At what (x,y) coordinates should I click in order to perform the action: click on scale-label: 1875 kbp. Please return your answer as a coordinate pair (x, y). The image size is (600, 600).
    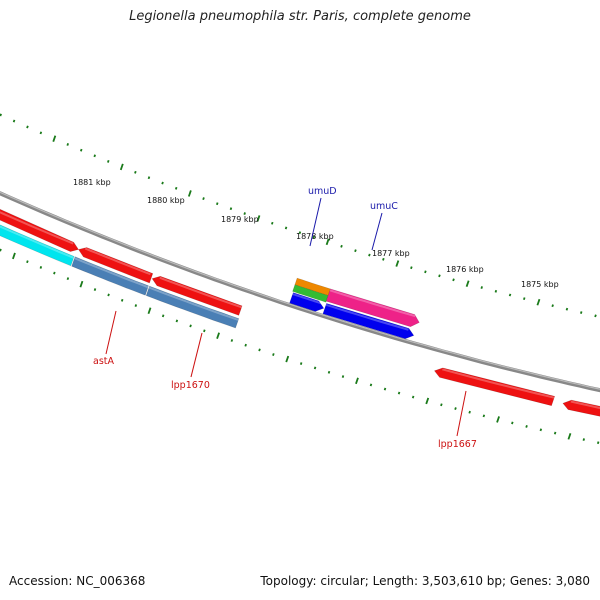
    Looking at the image, I should click on (540, 284).